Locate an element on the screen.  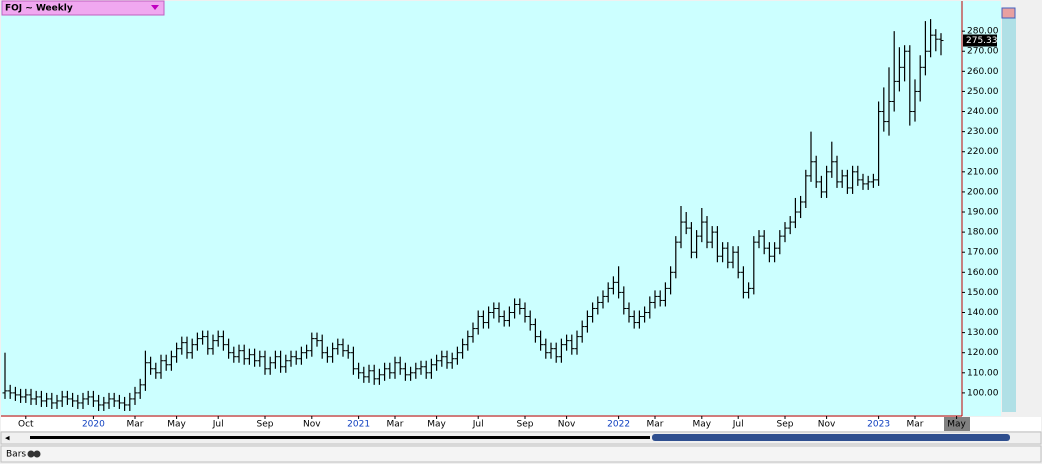
y-tick-label: 130.00 is located at coordinates (983, 333).